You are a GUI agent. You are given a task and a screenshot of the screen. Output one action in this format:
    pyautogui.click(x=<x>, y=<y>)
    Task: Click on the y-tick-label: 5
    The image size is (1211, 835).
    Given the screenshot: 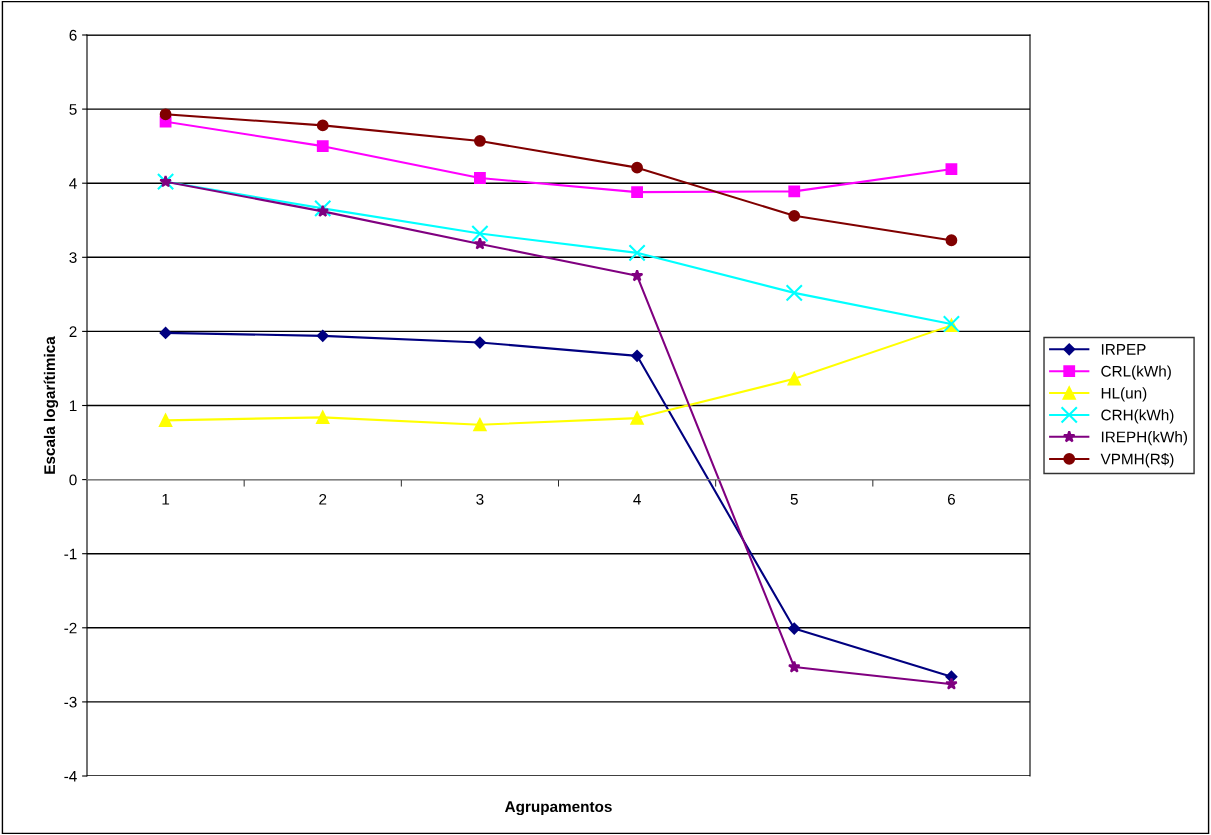 What is the action you would take?
    pyautogui.click(x=73, y=109)
    